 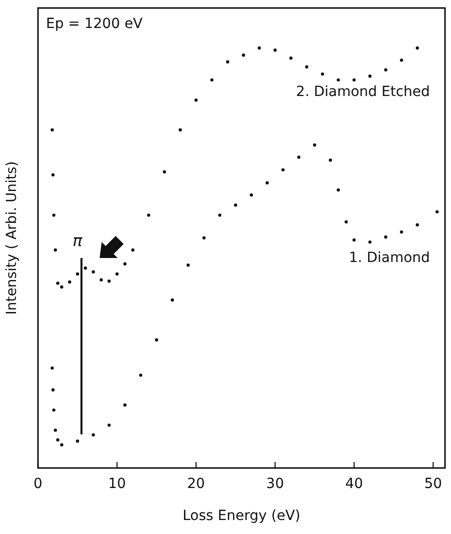 What do you see at coordinates (12, 238) in the screenshot?
I see `y-axis-title: Intensity ( Arbi. Units)` at bounding box center [12, 238].